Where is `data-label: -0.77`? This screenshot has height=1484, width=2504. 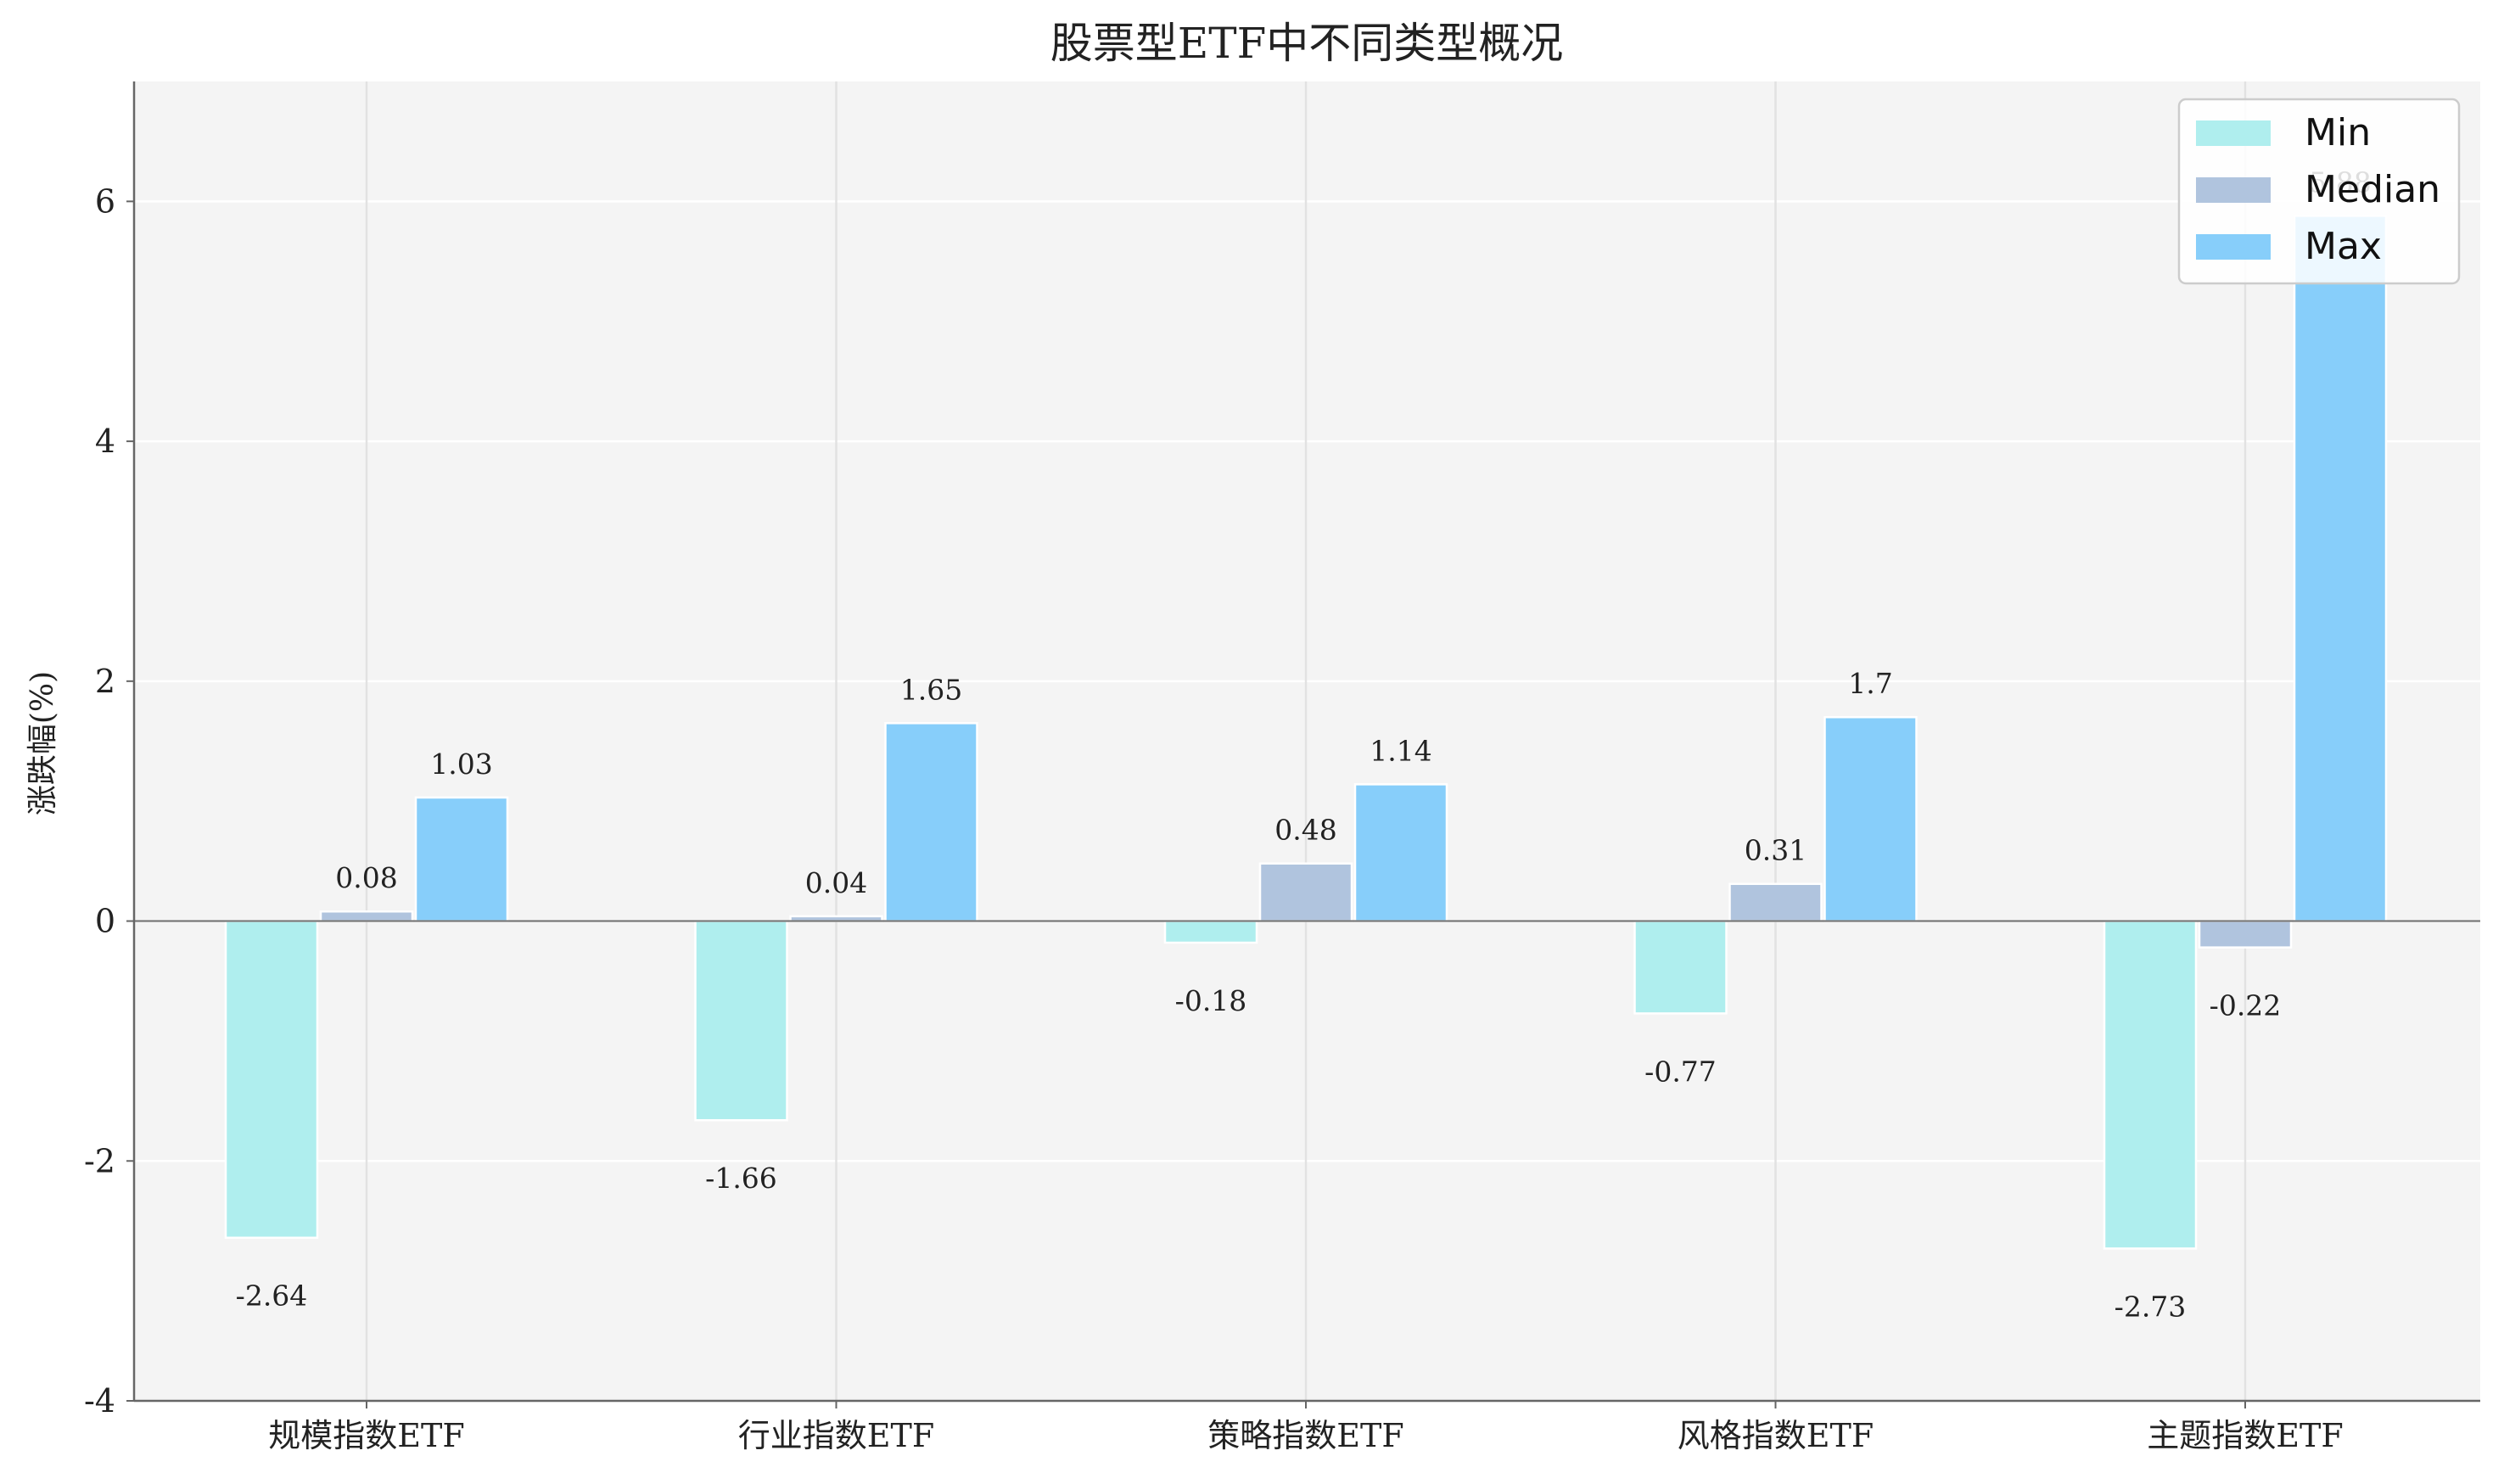
data-label: -0.77 is located at coordinates (1681, 1071).